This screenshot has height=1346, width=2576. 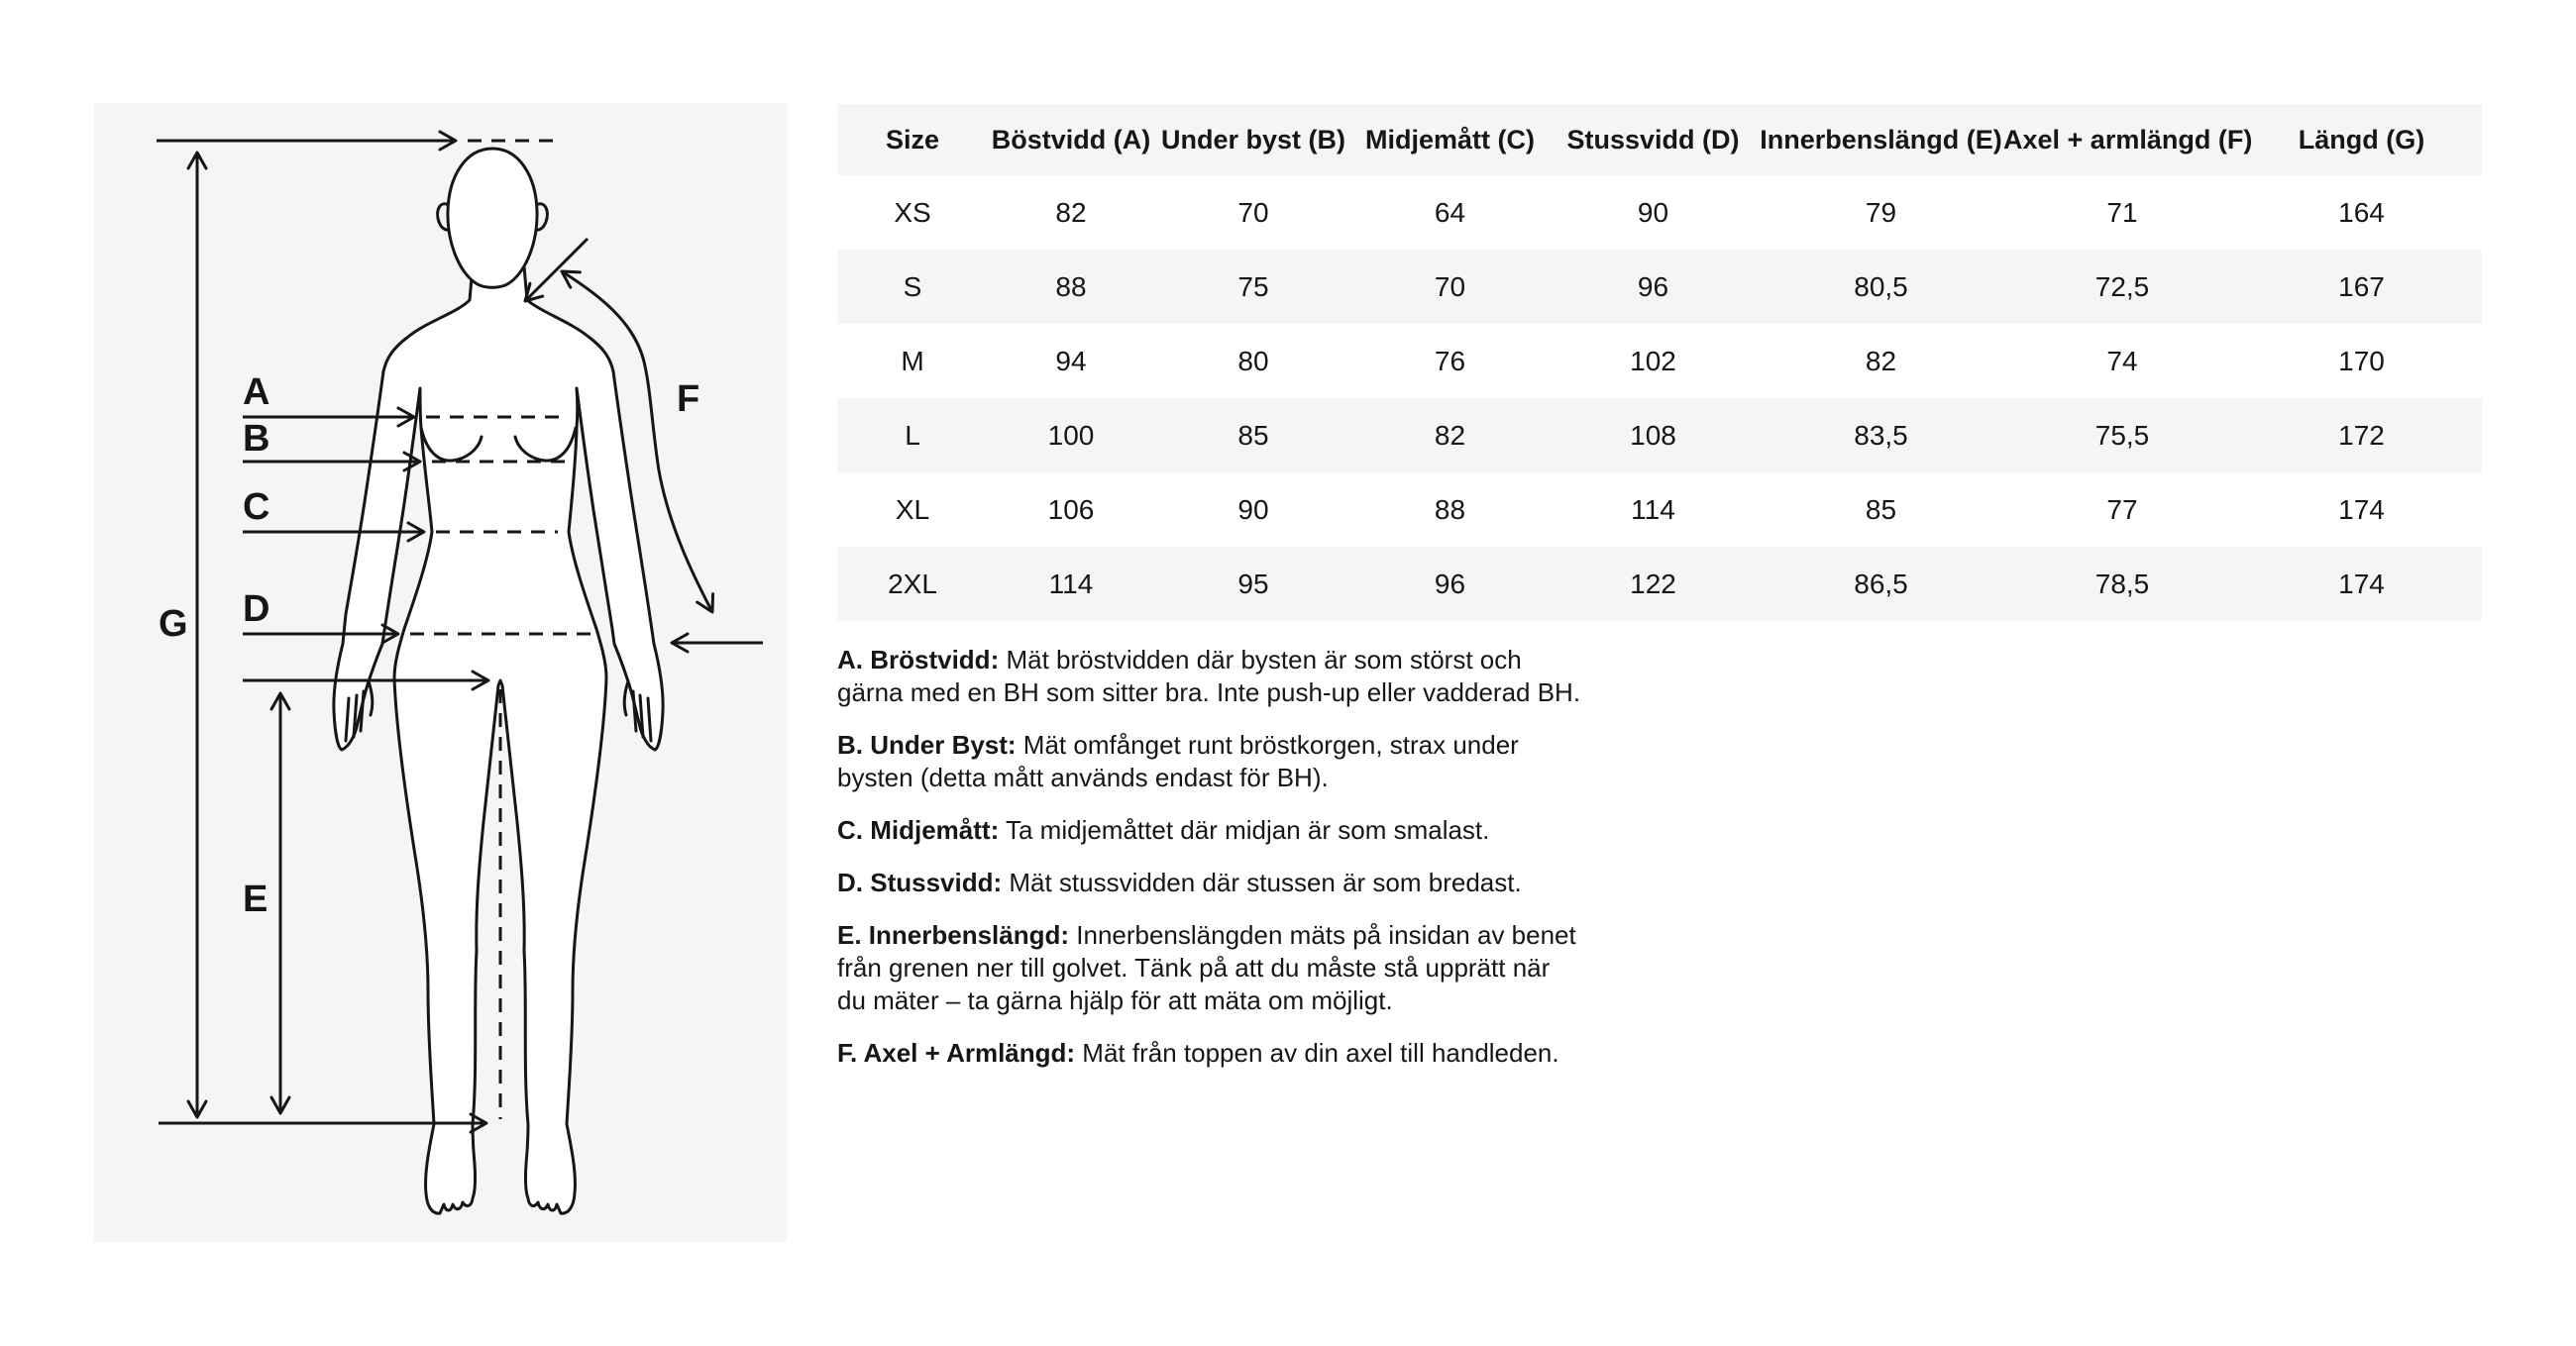 What do you see at coordinates (637, 441) in the screenshot?
I see `measure-curve-f` at bounding box center [637, 441].